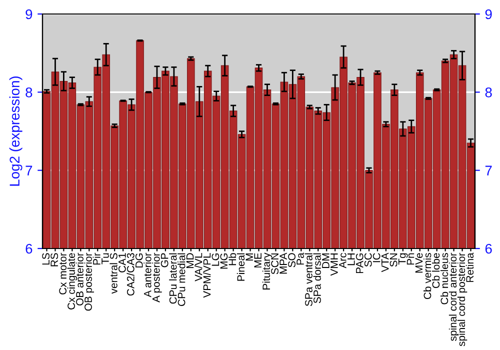  What do you see at coordinates (224, 261) in the screenshot?
I see `x-tick-label: MG` at bounding box center [224, 261].